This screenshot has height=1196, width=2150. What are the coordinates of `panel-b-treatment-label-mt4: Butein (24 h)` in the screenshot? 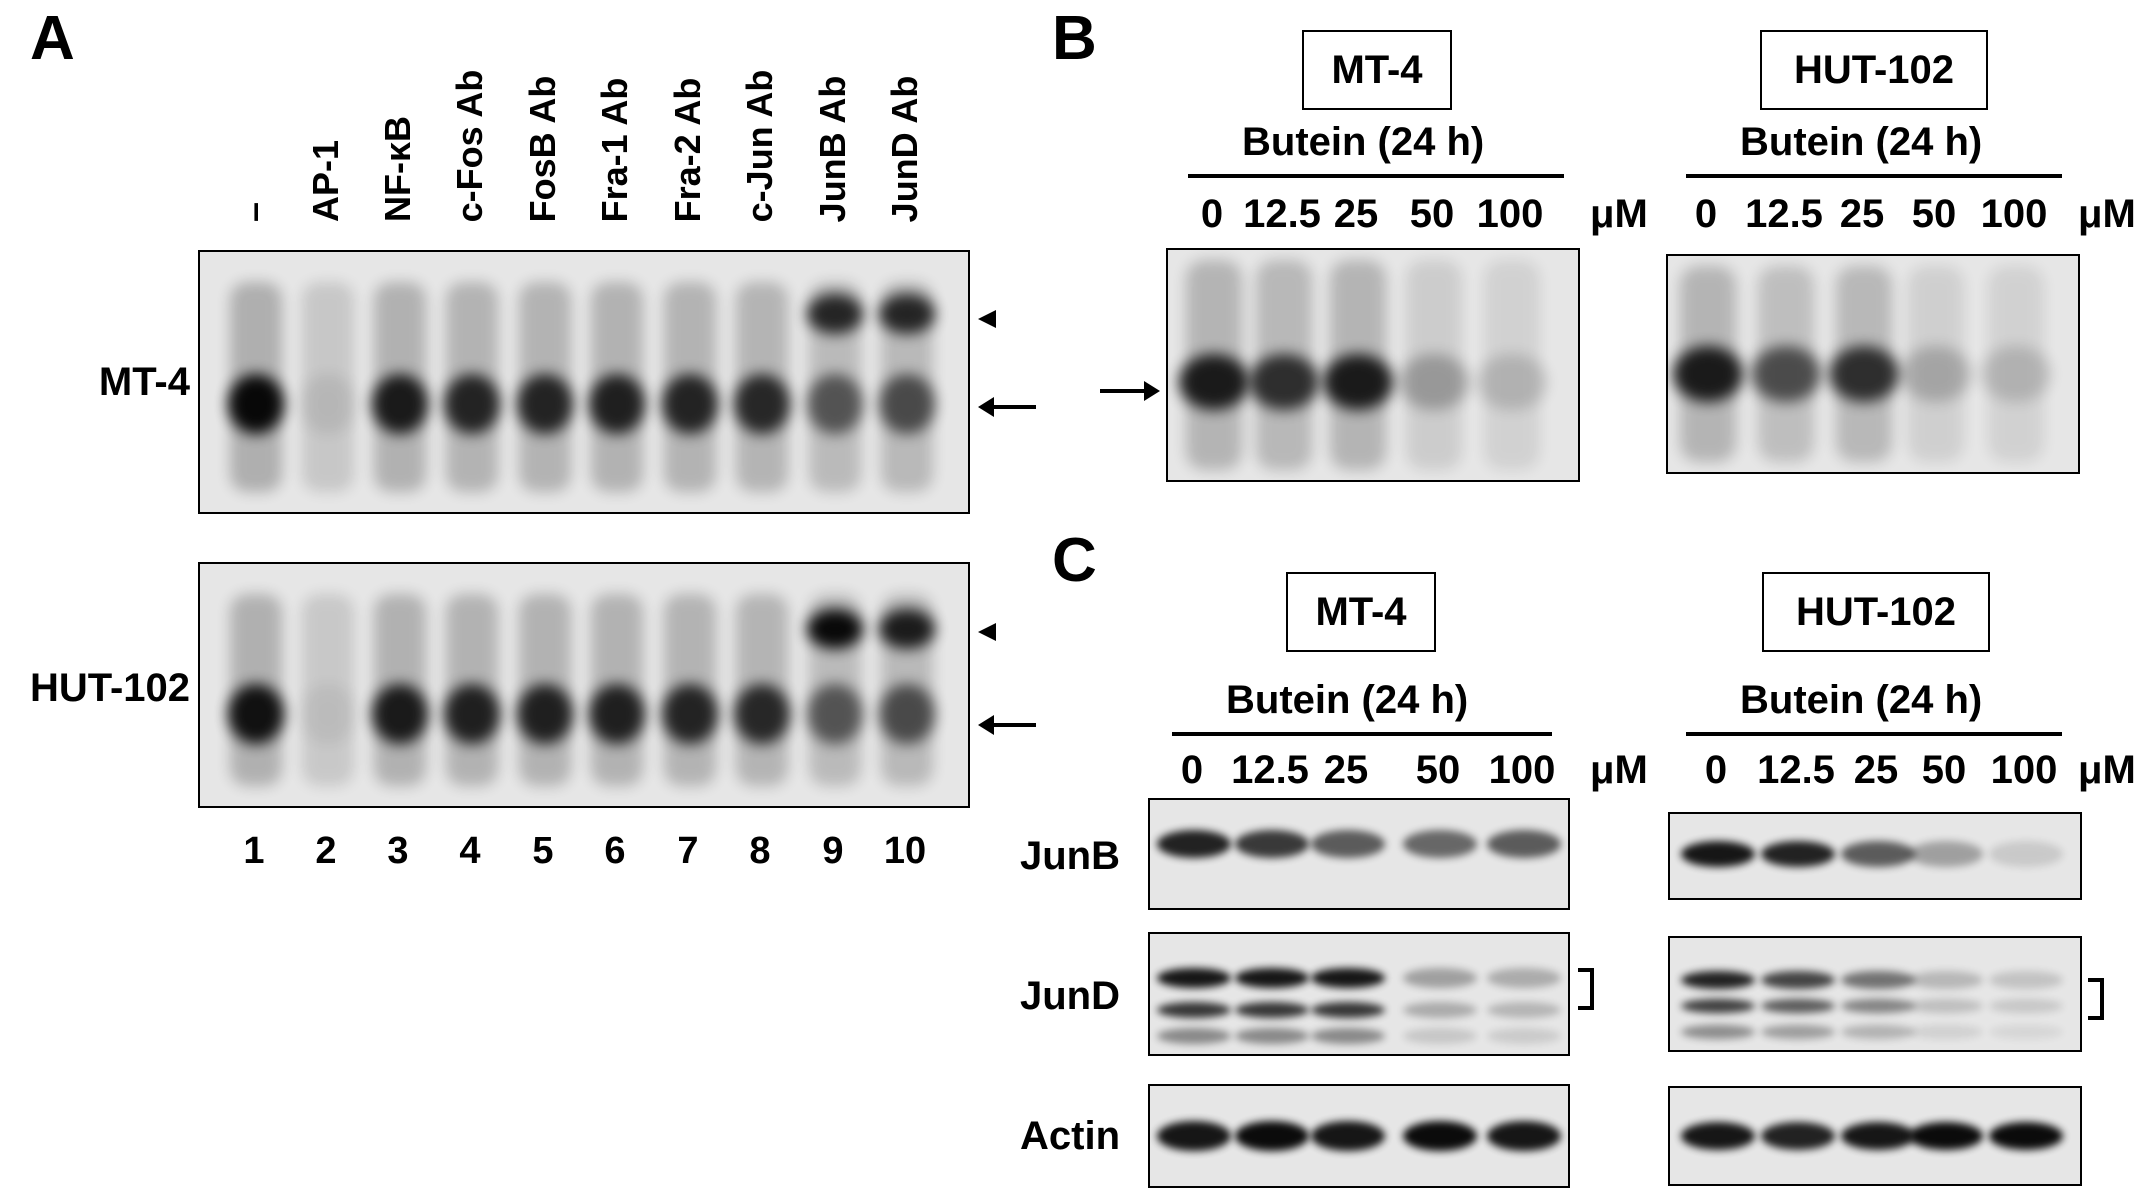 It's located at (1363, 142).